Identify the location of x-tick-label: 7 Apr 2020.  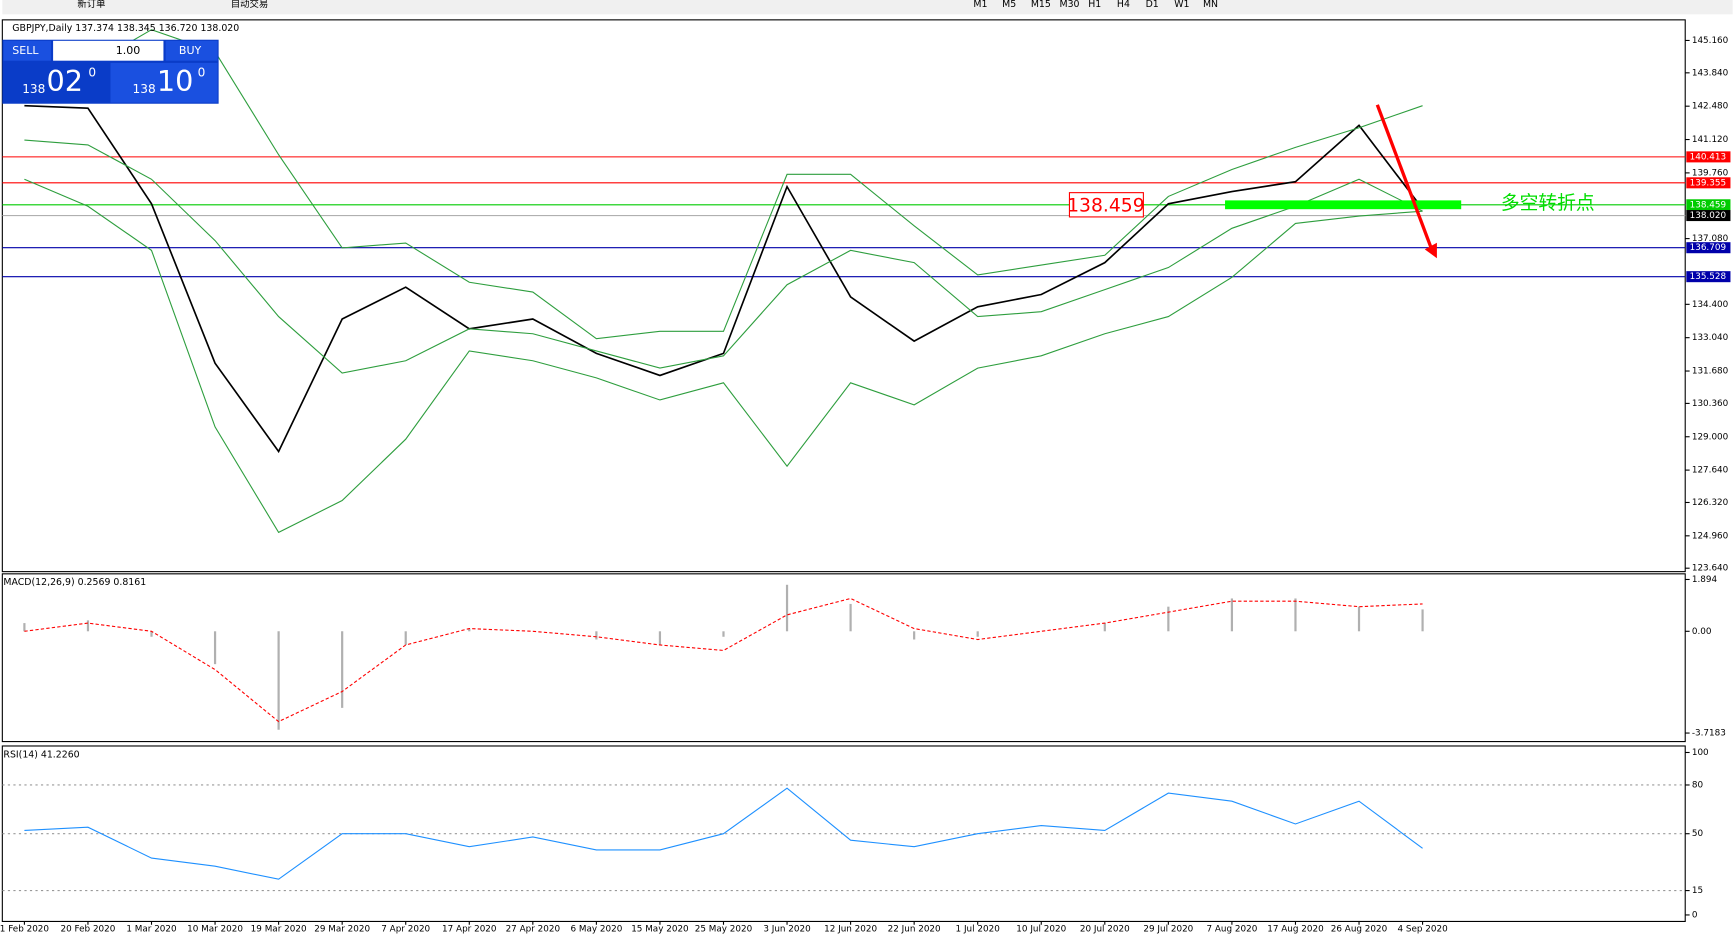
(405, 930).